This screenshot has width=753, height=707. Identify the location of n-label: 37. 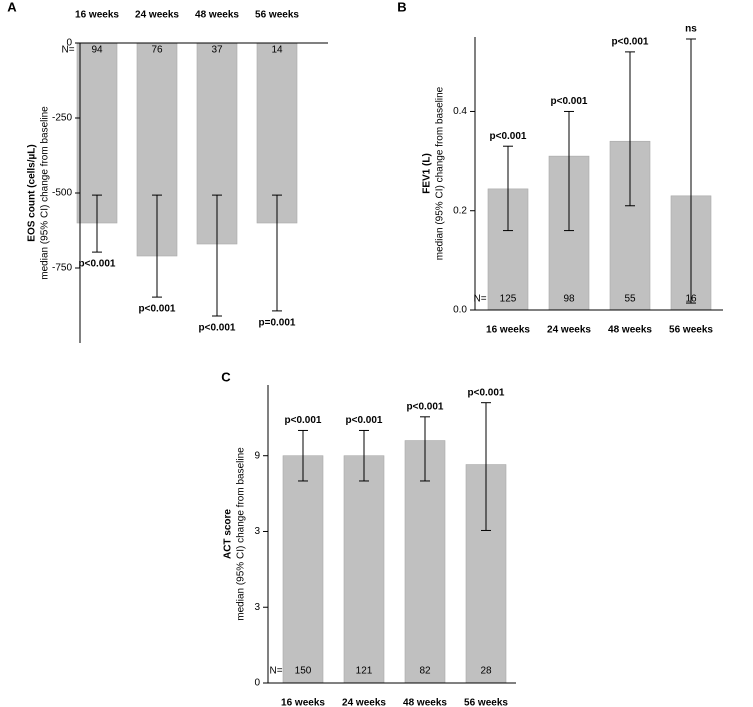
(217, 50).